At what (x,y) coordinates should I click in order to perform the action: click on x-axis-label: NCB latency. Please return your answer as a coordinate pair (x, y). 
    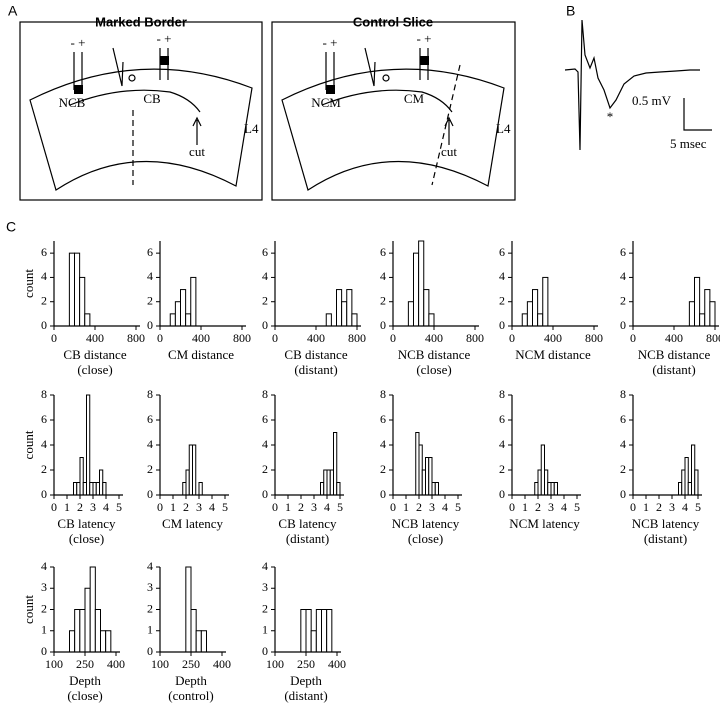
    Looking at the image, I should click on (426, 523).